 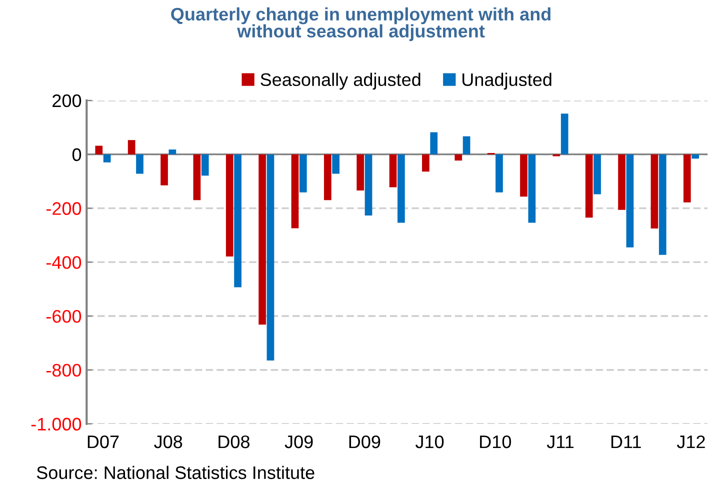 I want to click on source-note: Source: National Statistics Institute, so click(x=175, y=473).